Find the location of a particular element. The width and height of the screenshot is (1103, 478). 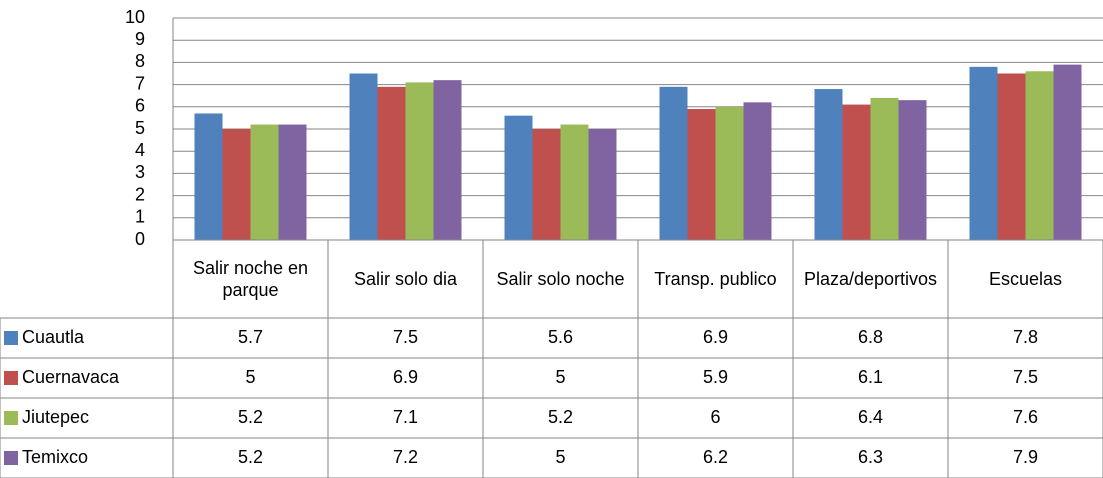

category-cell: Salir solo dia is located at coordinates (405, 279).